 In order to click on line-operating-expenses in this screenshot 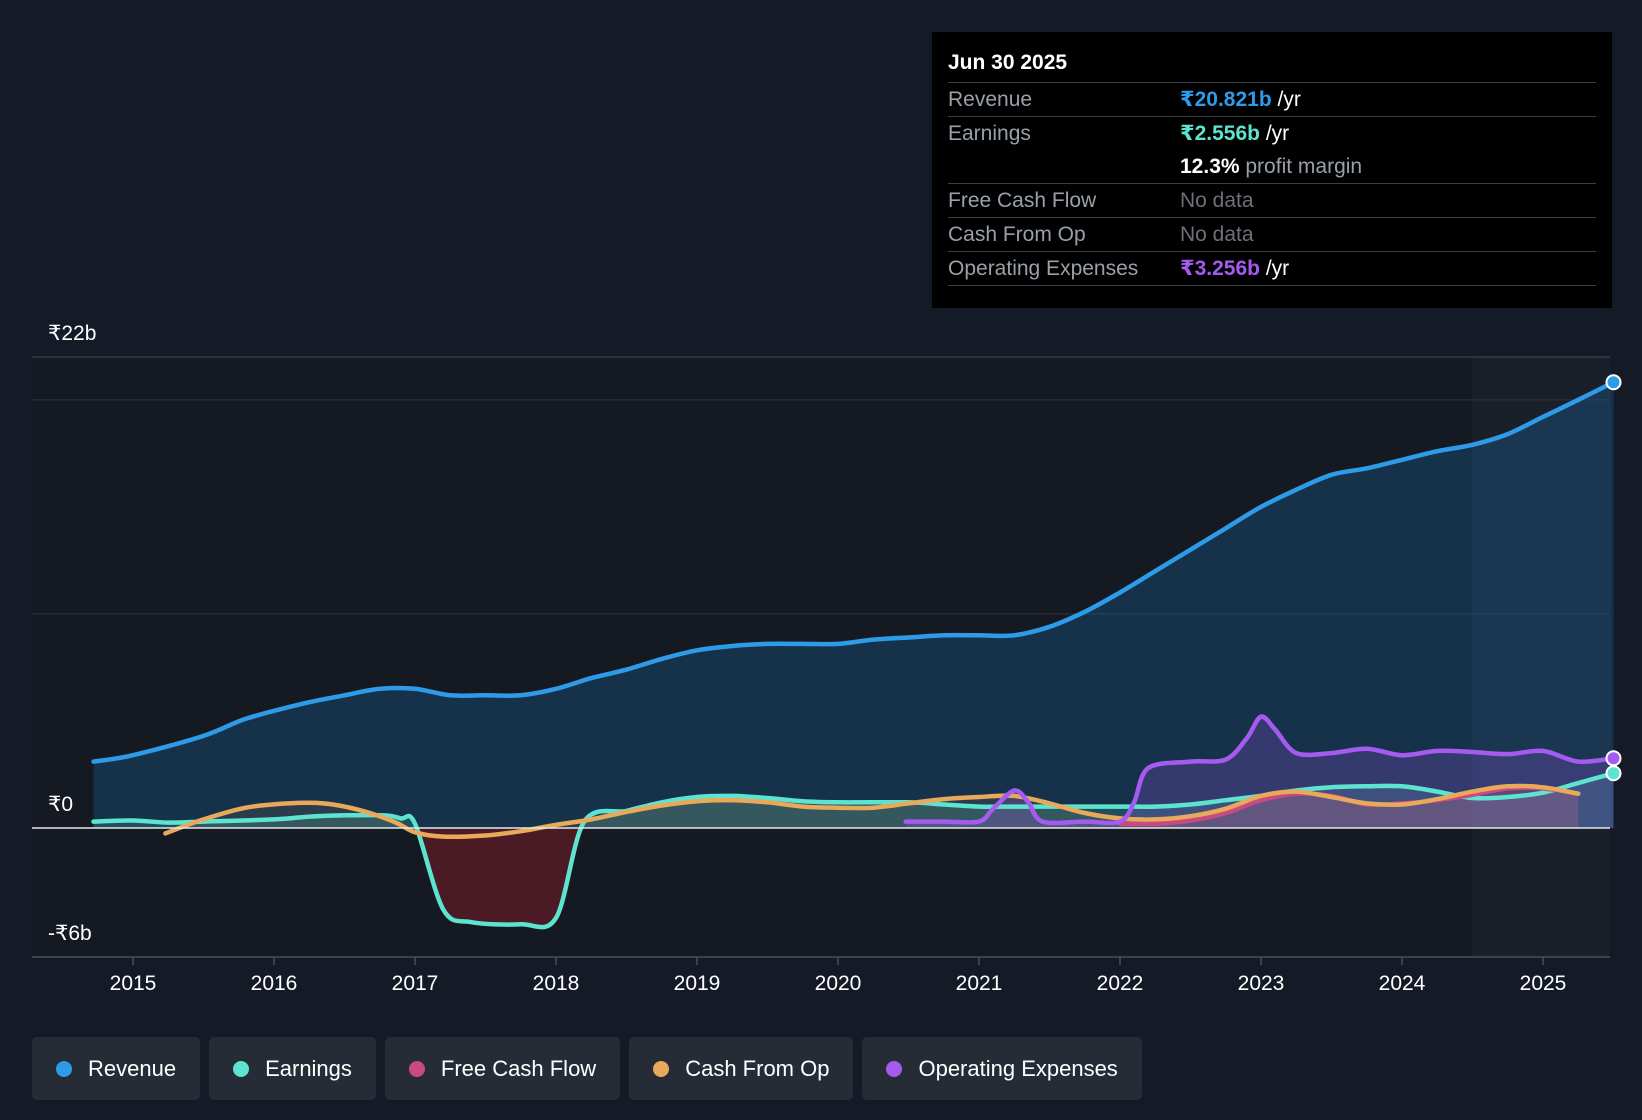, I will do `click(1259, 770)`.